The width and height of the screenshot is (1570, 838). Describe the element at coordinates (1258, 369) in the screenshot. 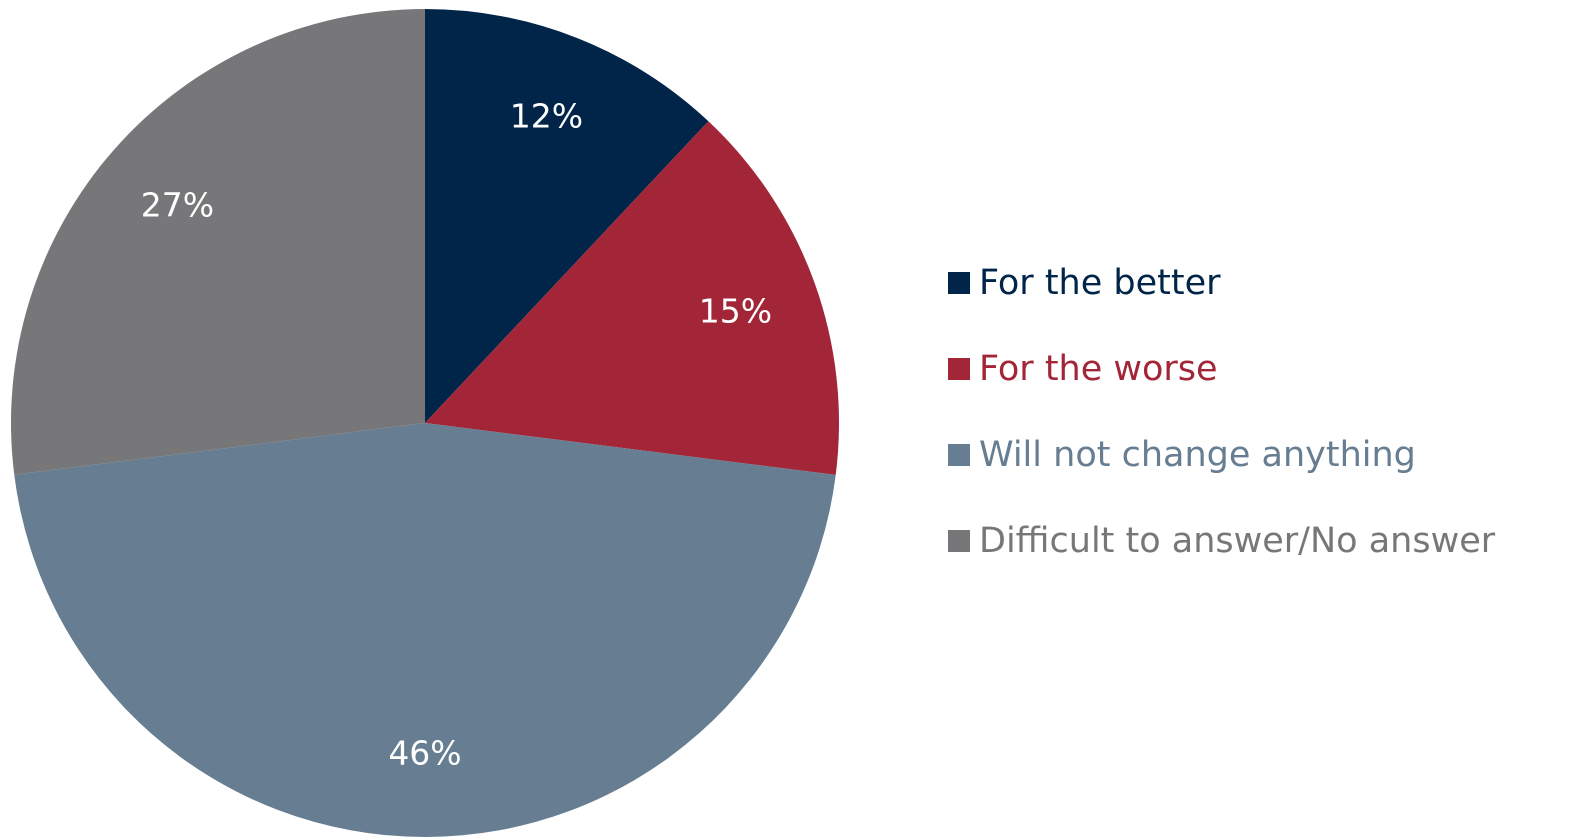

I see `legend-item-for-the-worse: For the worse` at that location.